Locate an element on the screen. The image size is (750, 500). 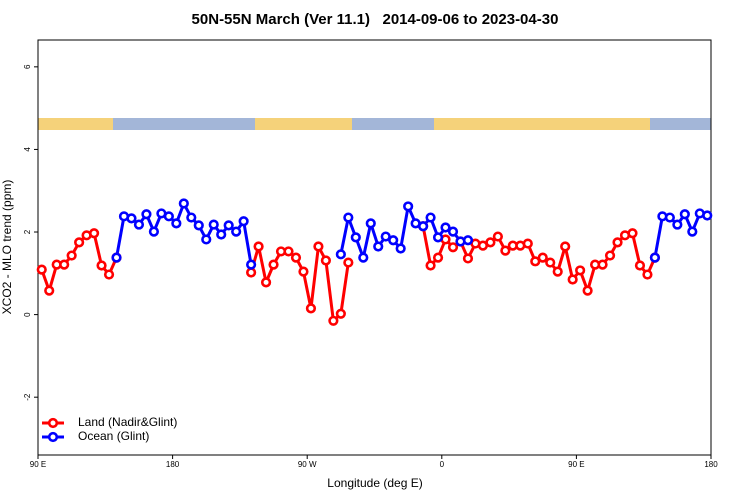
y-tick-label: 2 is located at coordinates (27, 231).